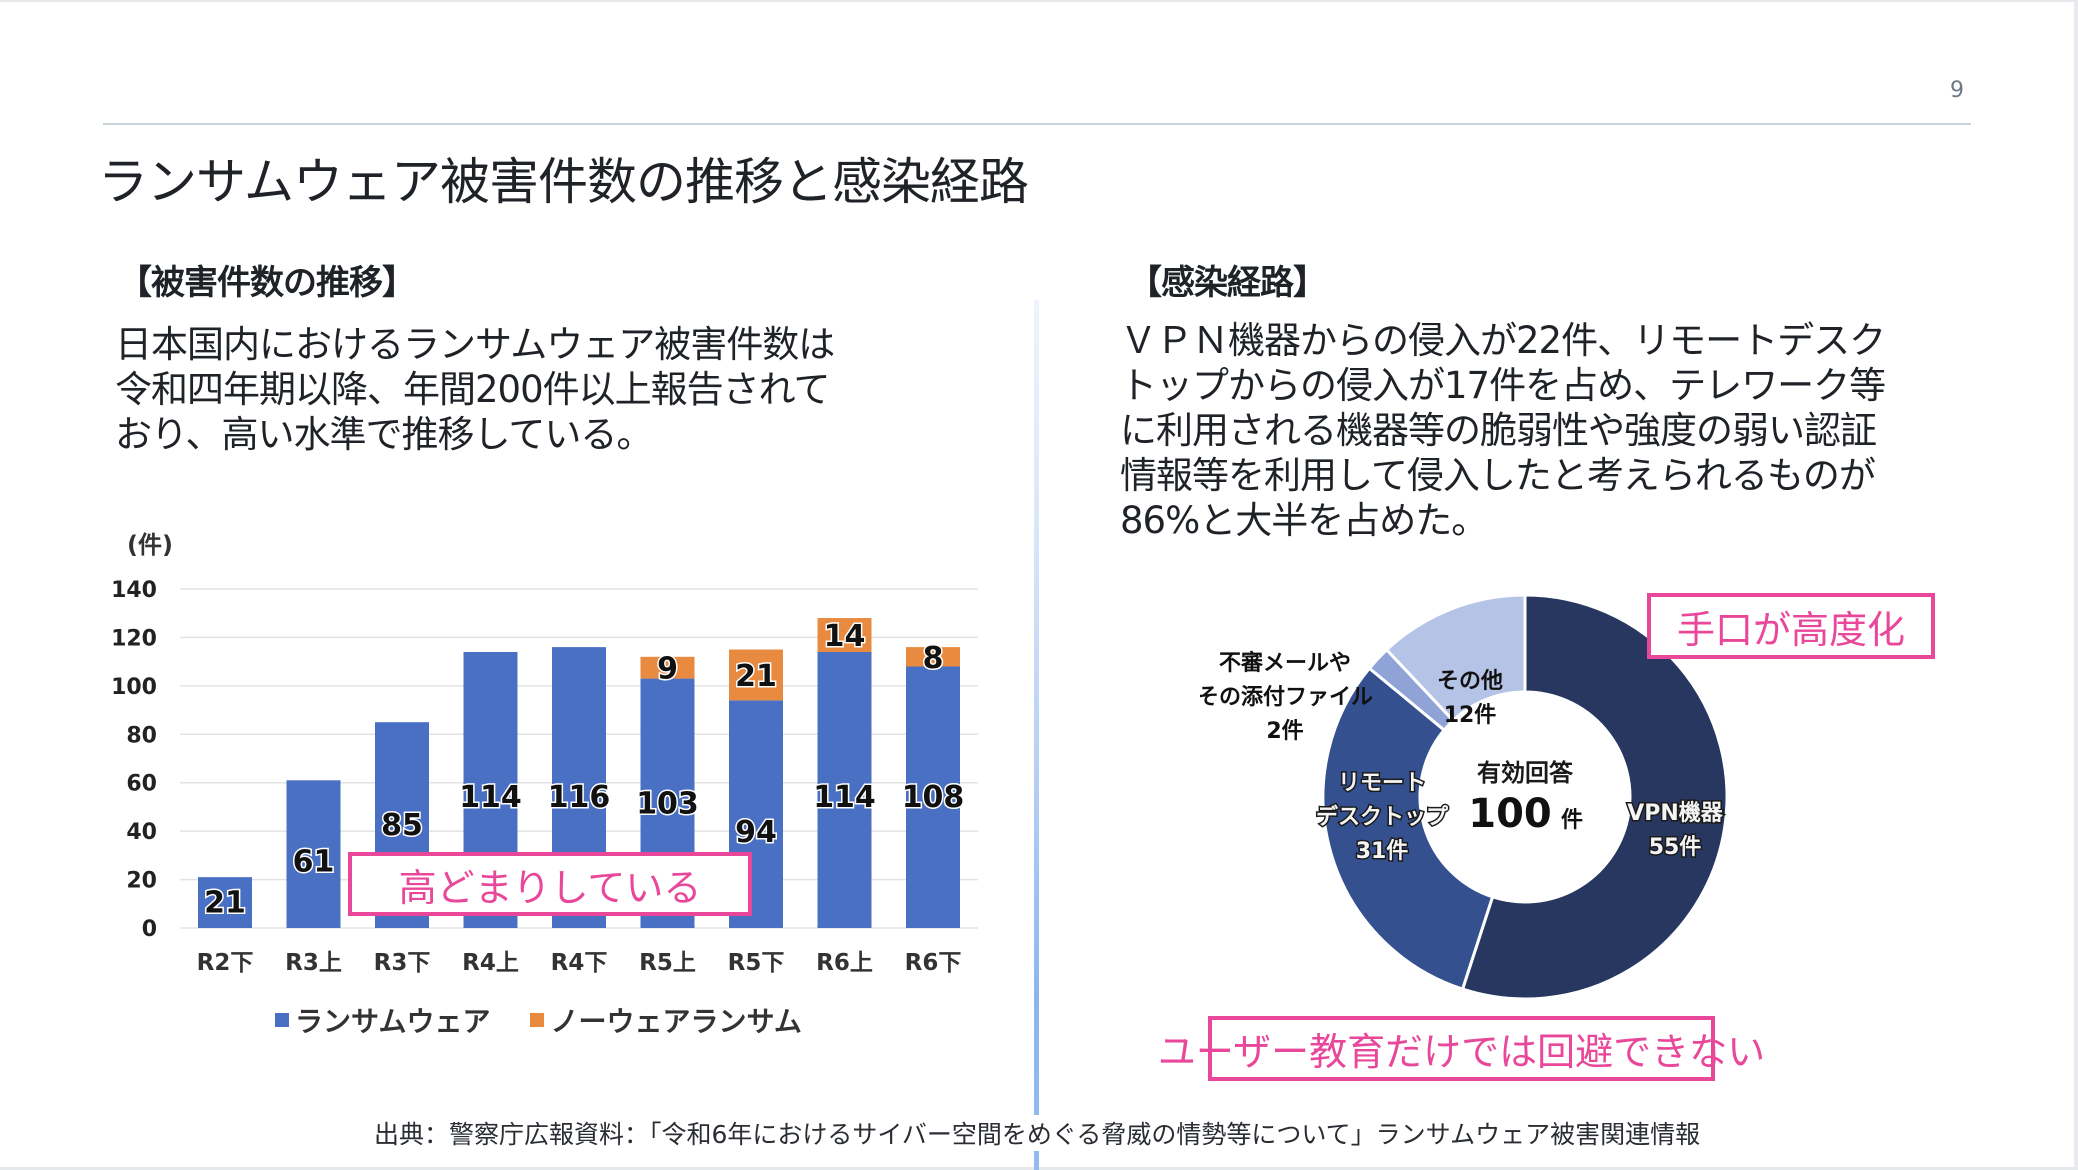 The width and height of the screenshot is (2078, 1170). Describe the element at coordinates (134, 687) in the screenshot. I see `y-tick-label: 100` at that location.